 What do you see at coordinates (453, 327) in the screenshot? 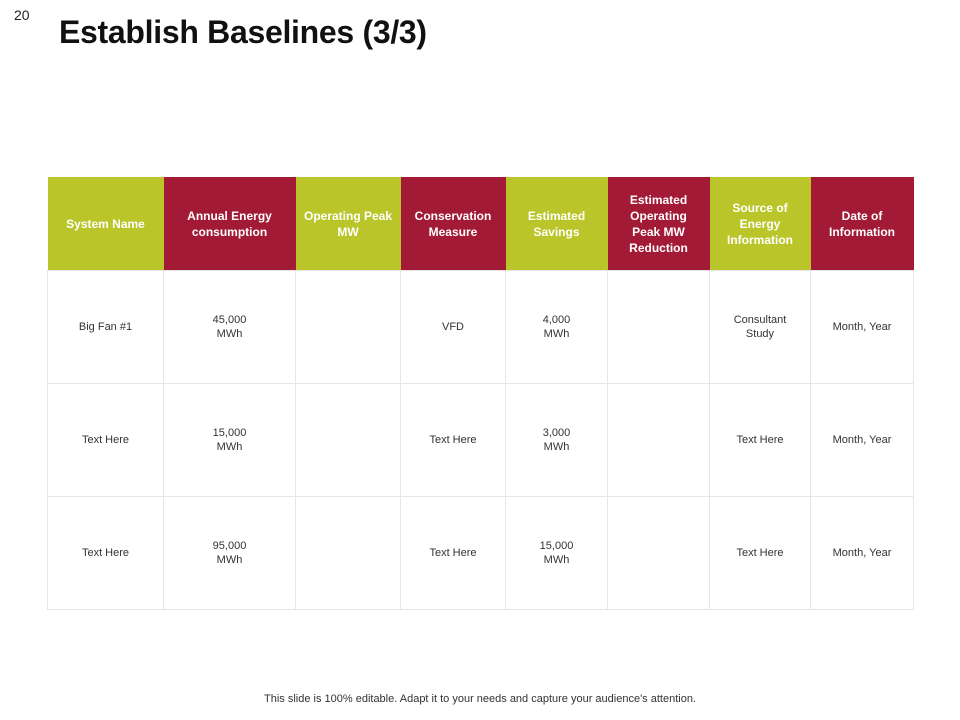
I see `table-cell: VFD` at bounding box center [453, 327].